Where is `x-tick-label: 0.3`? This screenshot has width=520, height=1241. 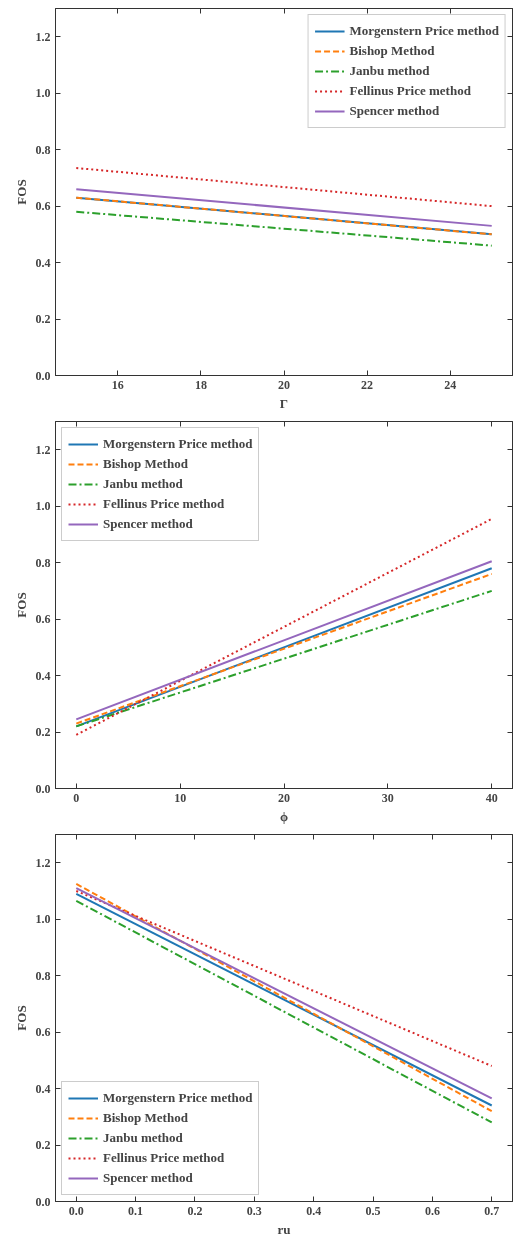
x-tick-label: 0.3 is located at coordinates (254, 1210).